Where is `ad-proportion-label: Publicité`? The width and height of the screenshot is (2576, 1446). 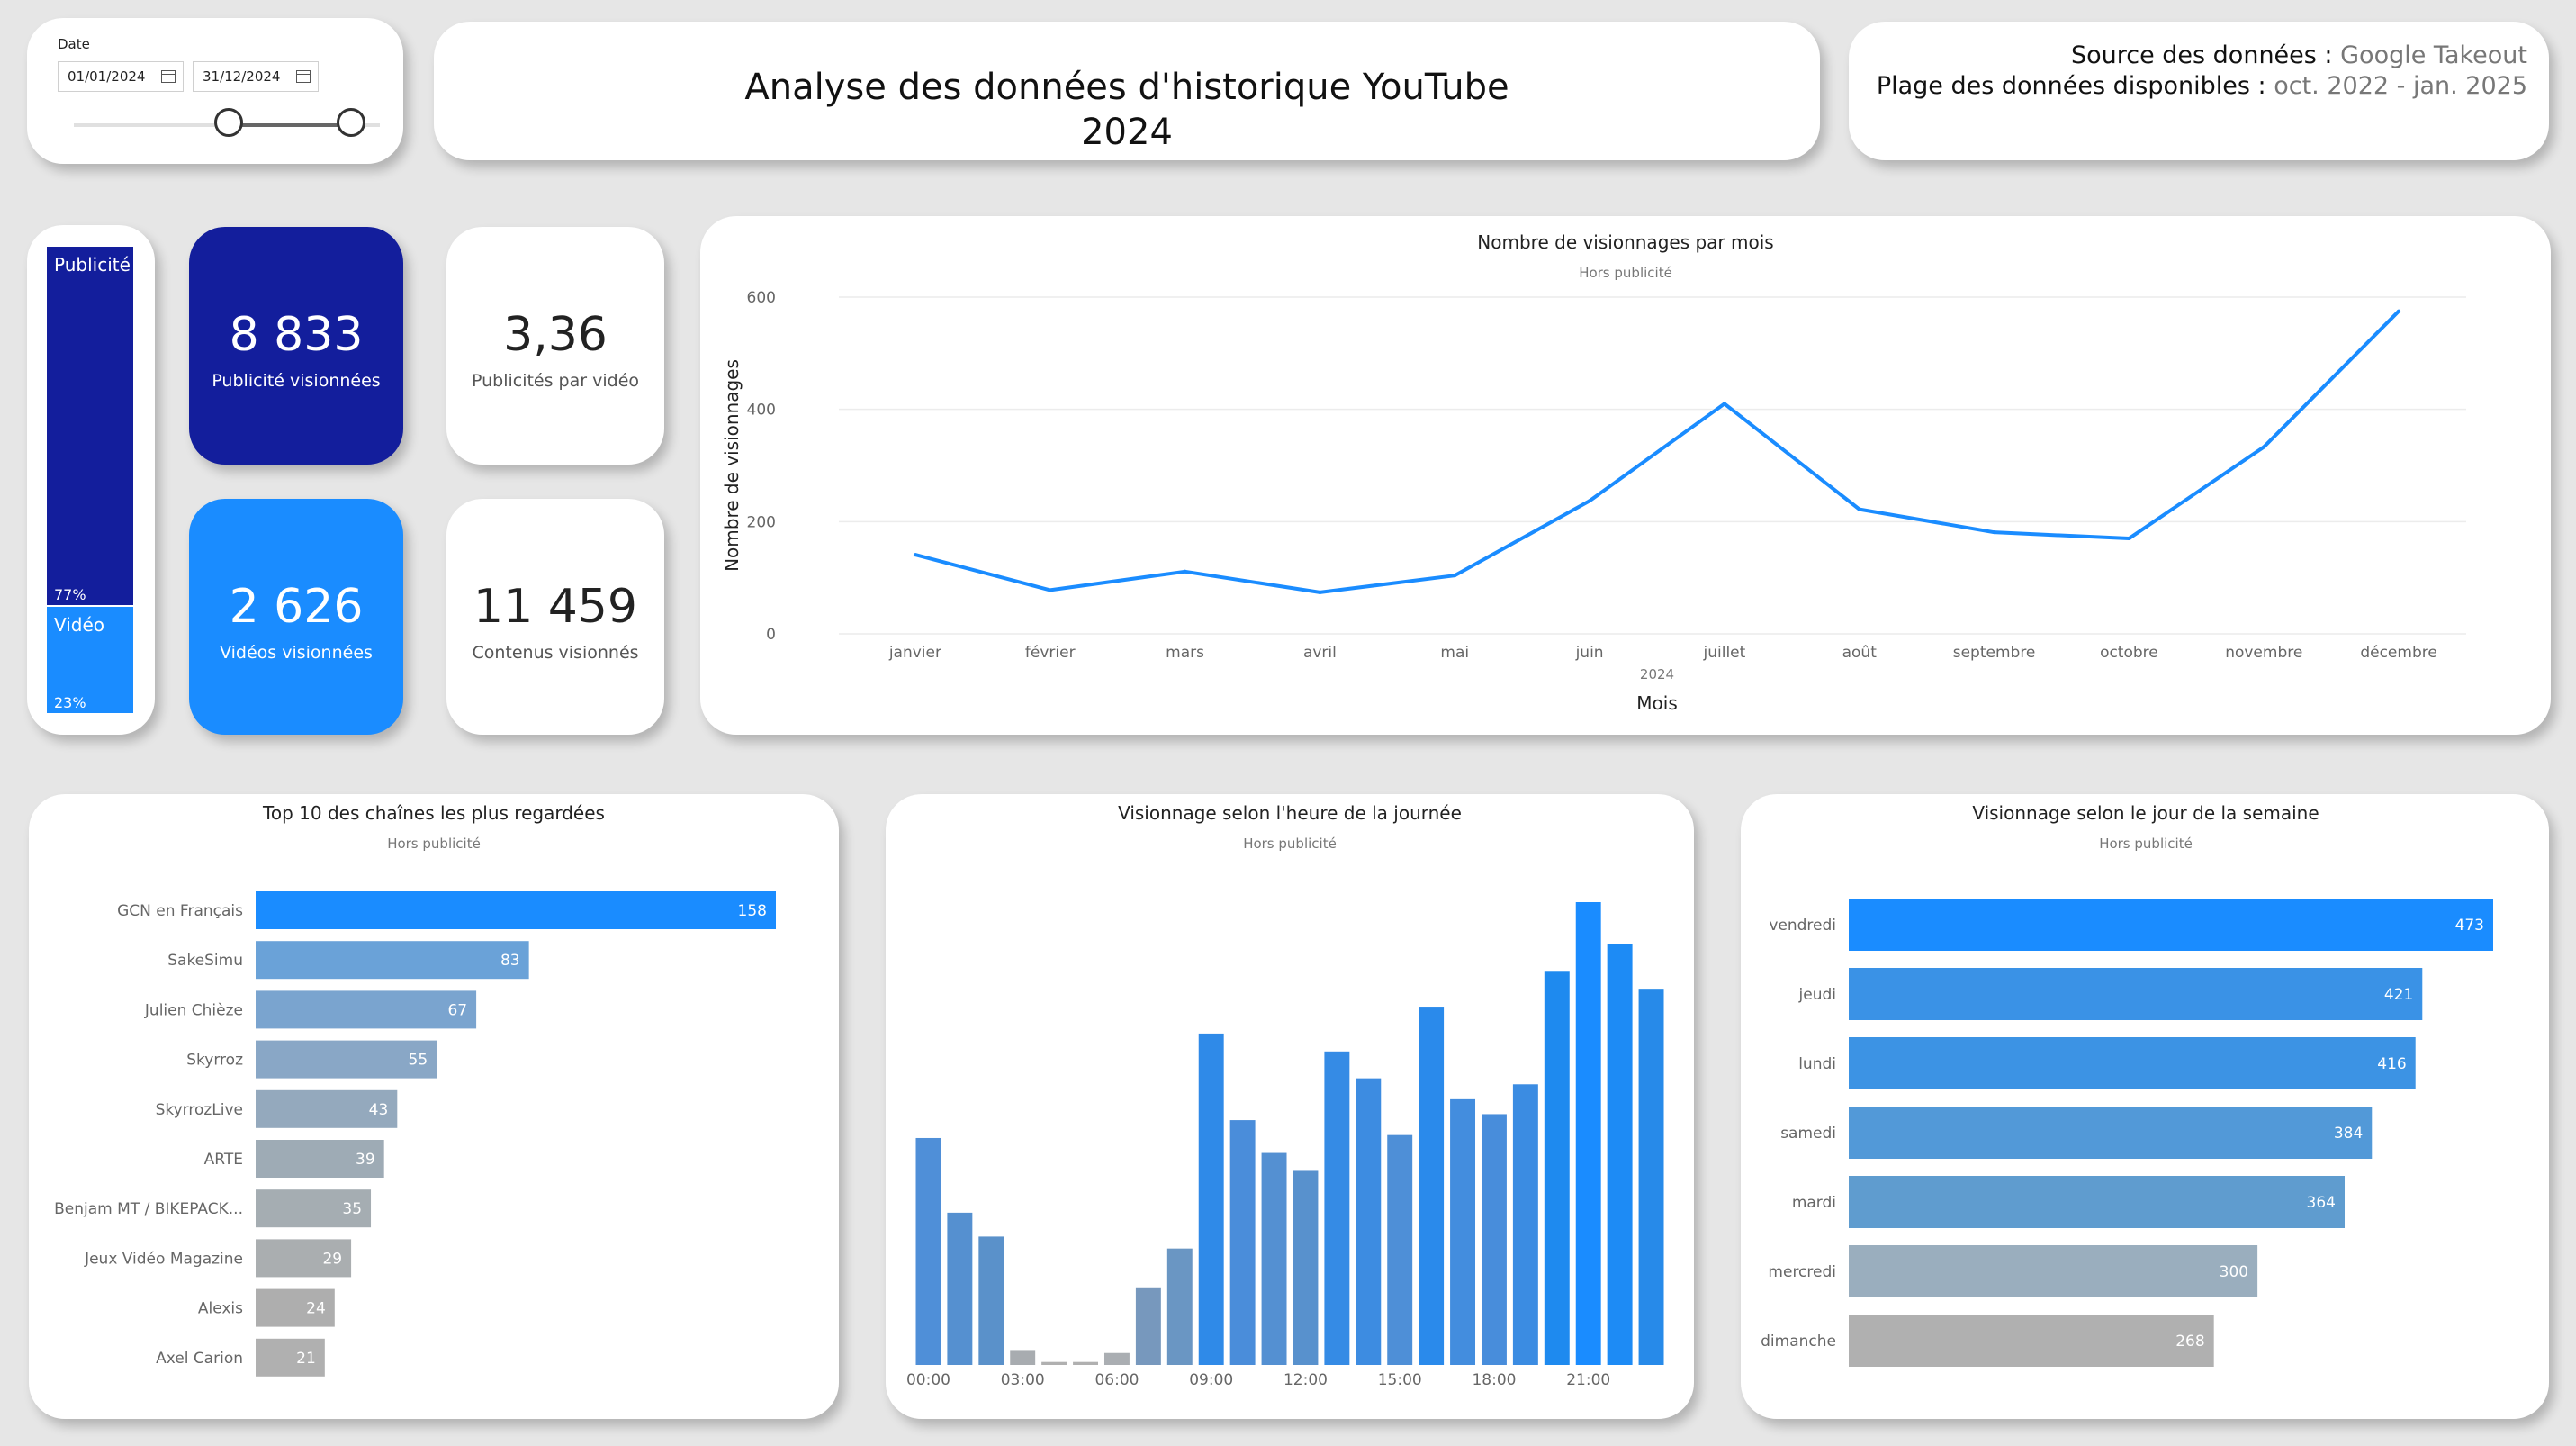 ad-proportion-label: Publicité is located at coordinates (92, 265).